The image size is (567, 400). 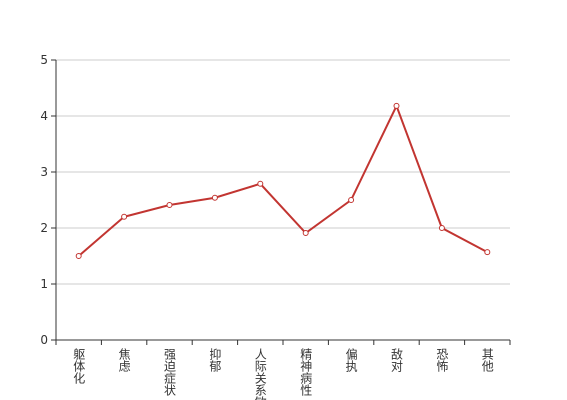 What do you see at coordinates (306, 372) in the screenshot?
I see `x-tick-label: 精神病性` at bounding box center [306, 372].